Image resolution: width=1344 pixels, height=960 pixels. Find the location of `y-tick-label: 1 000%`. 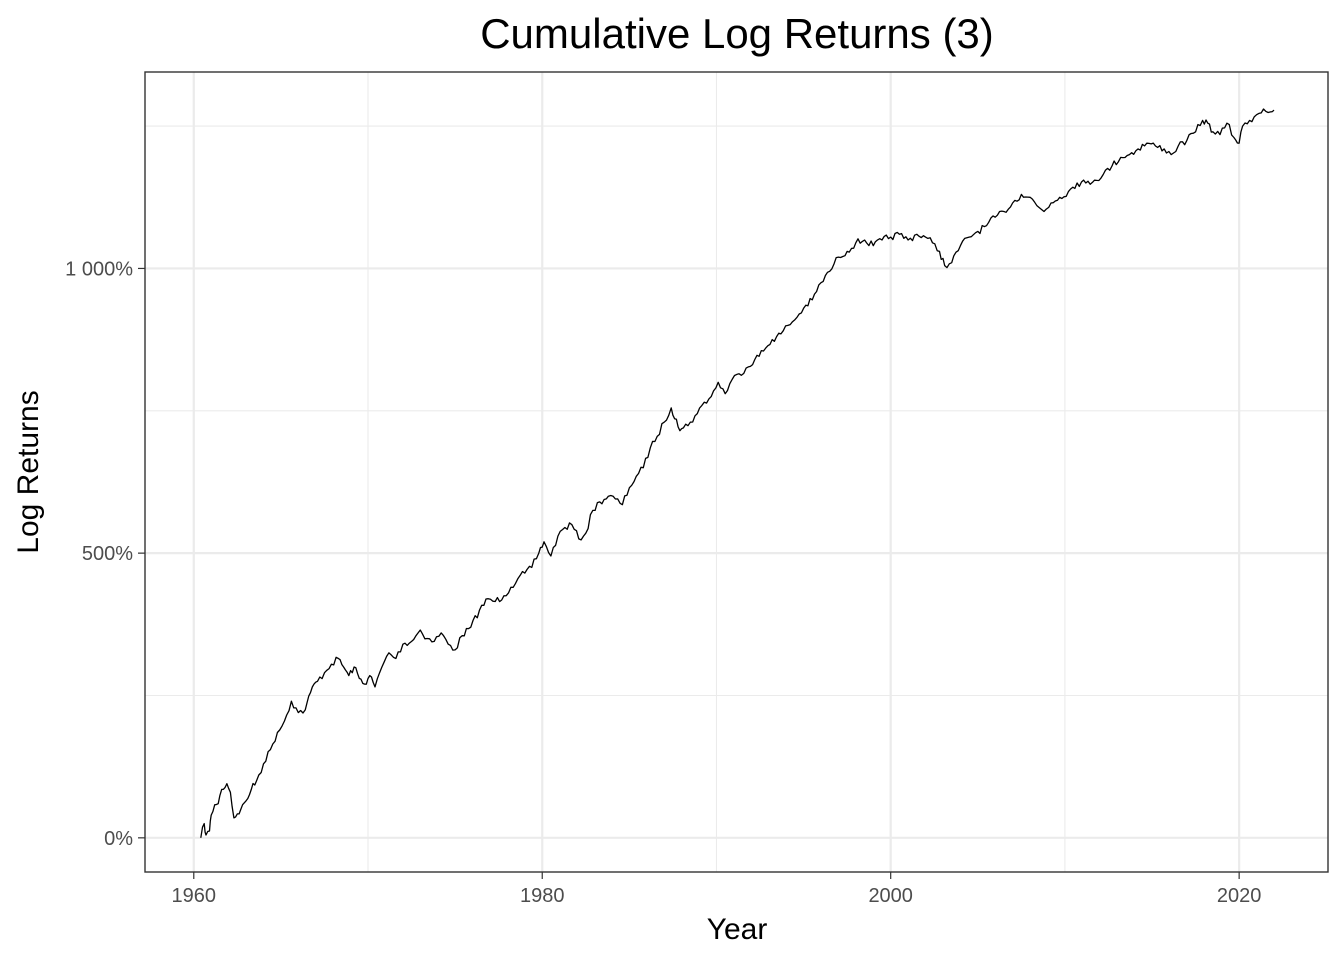

y-tick-label: 1 000% is located at coordinates (99, 269).